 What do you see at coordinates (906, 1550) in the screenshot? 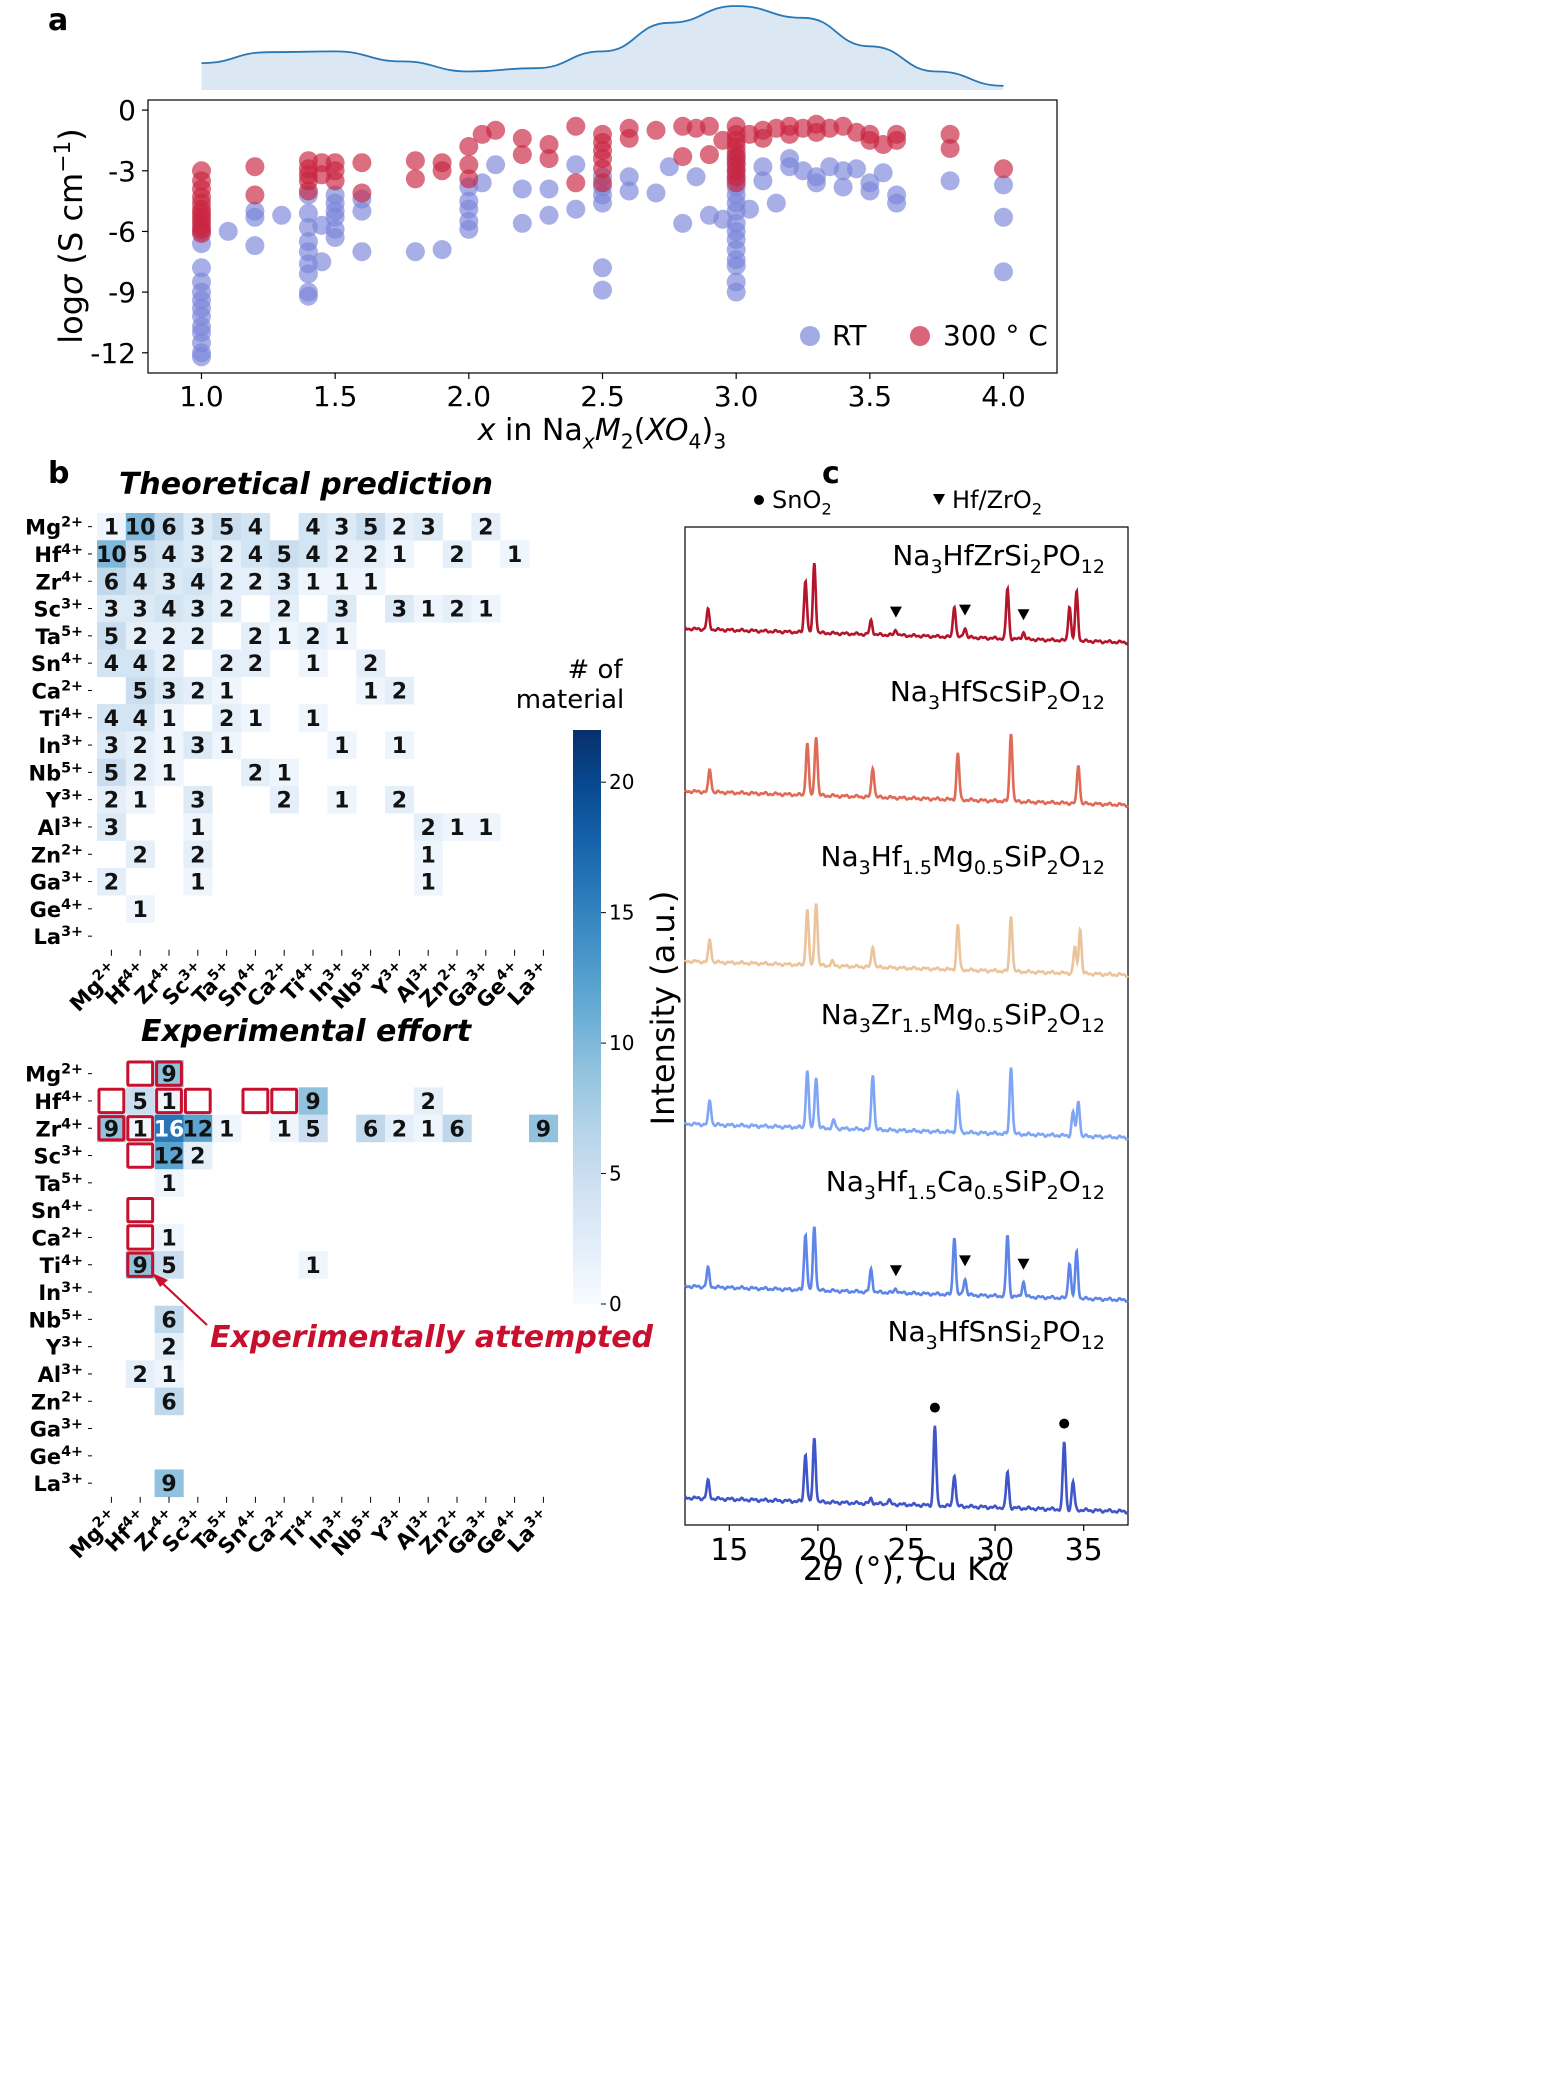
I see `x-tick-label: 25` at bounding box center [906, 1550].